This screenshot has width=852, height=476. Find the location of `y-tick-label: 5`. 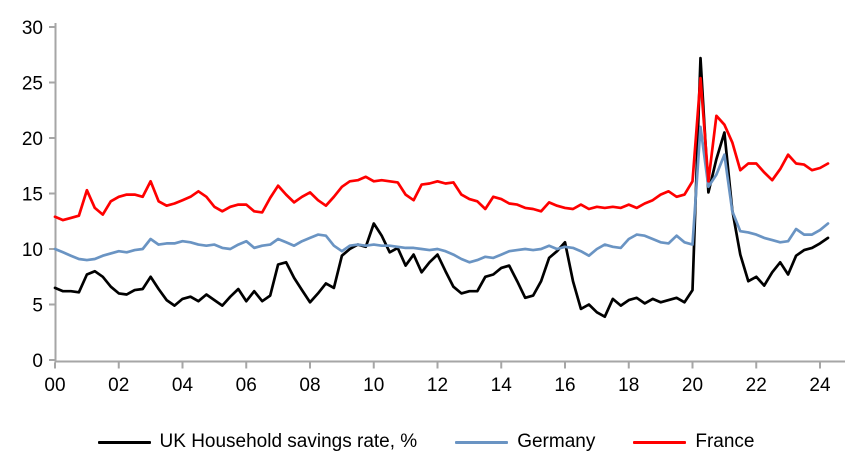

y-tick-label: 5 is located at coordinates (37, 306).